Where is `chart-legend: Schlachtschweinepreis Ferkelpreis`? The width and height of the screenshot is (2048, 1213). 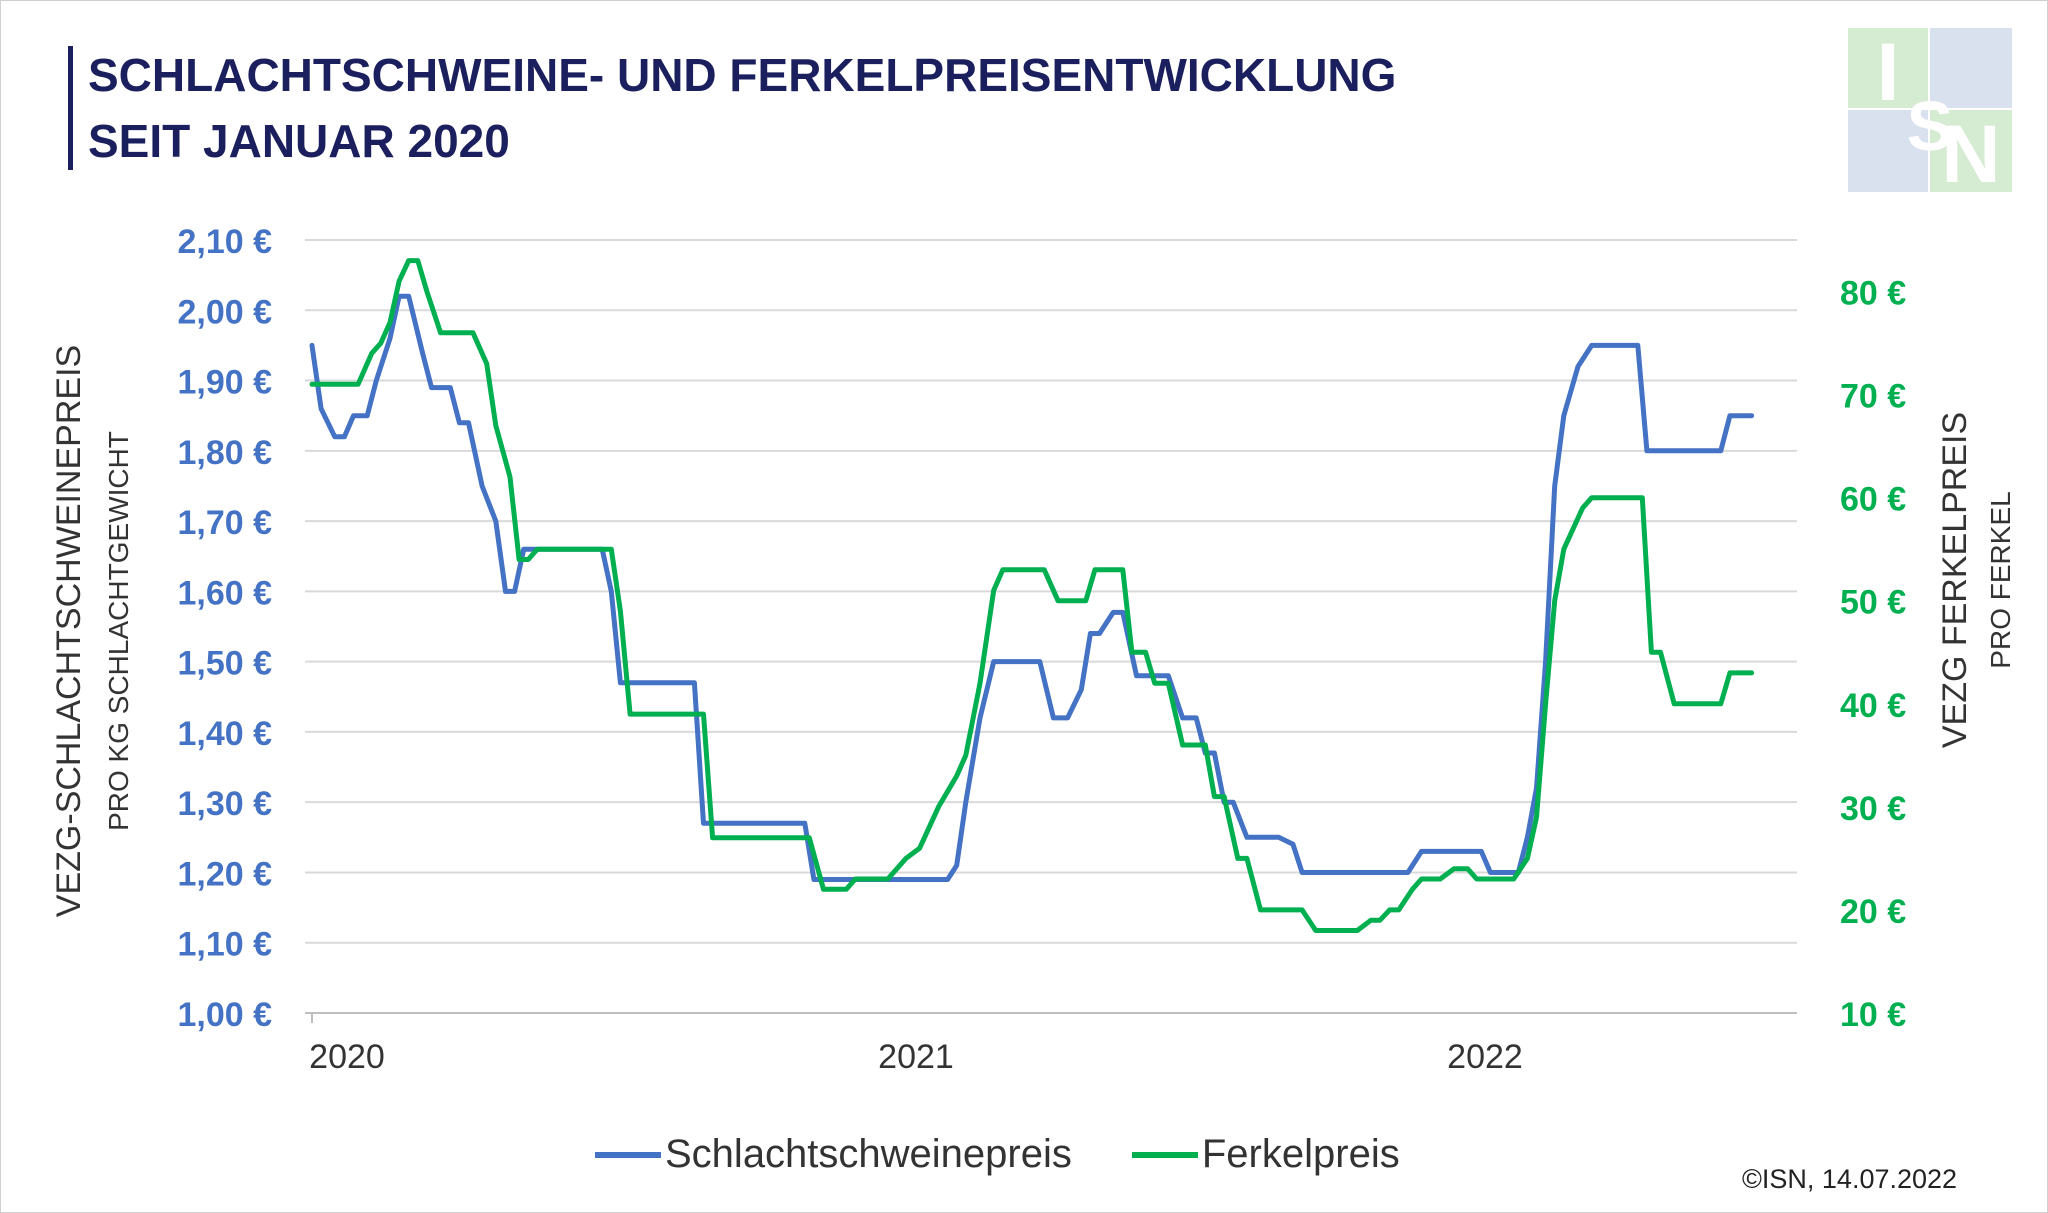 chart-legend: Schlachtschweinepreis Ferkelpreis is located at coordinates (1027, 1154).